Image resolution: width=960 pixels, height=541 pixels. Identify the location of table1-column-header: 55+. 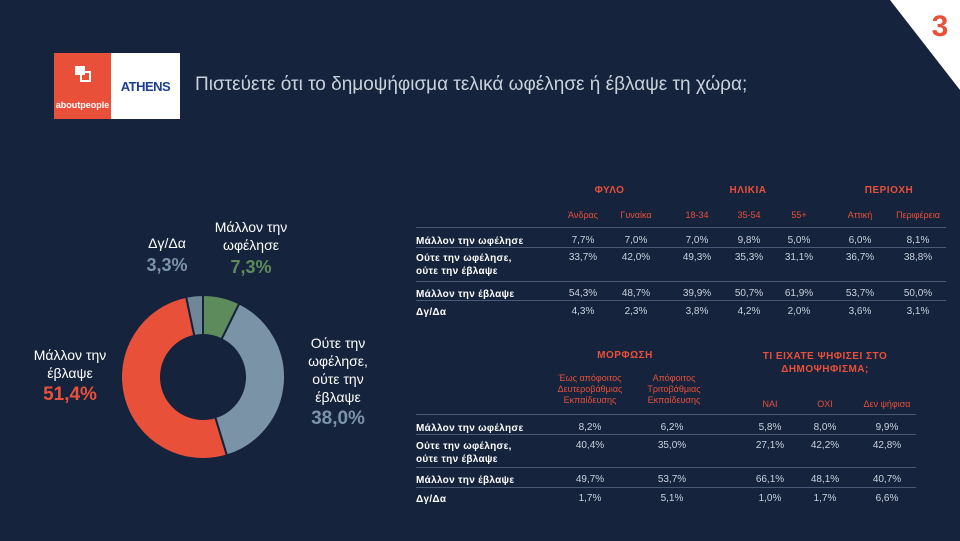
(799, 215).